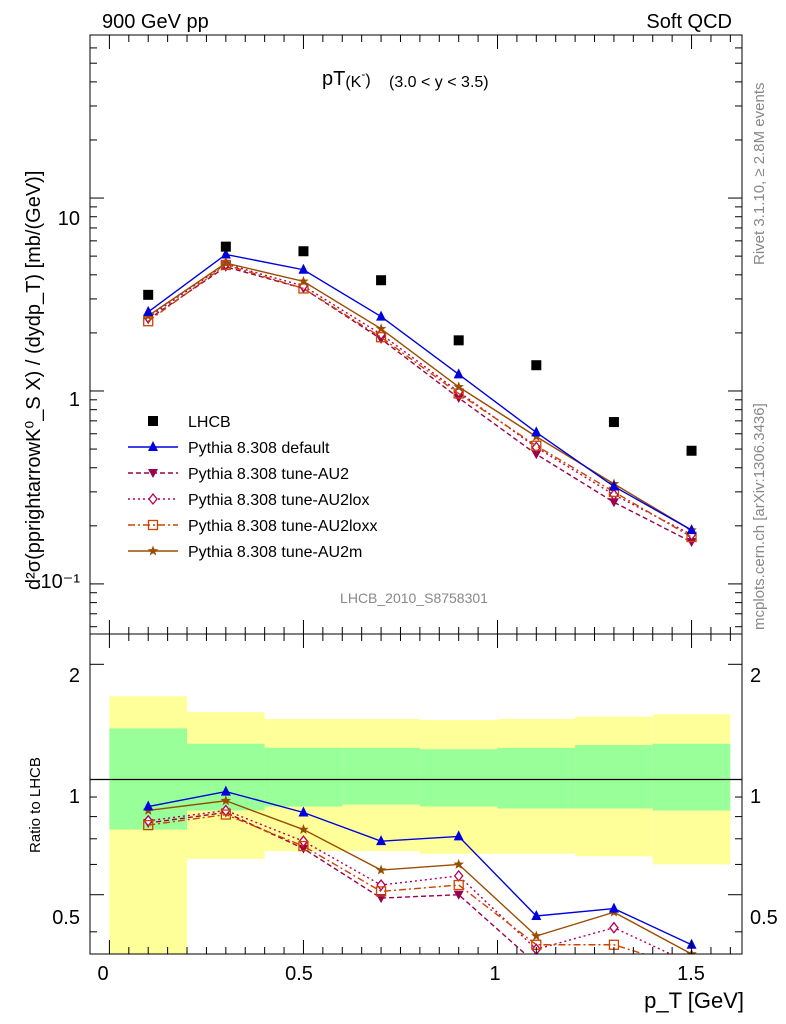  I want to click on ytick-bottom-2: 2, so click(74, 676).